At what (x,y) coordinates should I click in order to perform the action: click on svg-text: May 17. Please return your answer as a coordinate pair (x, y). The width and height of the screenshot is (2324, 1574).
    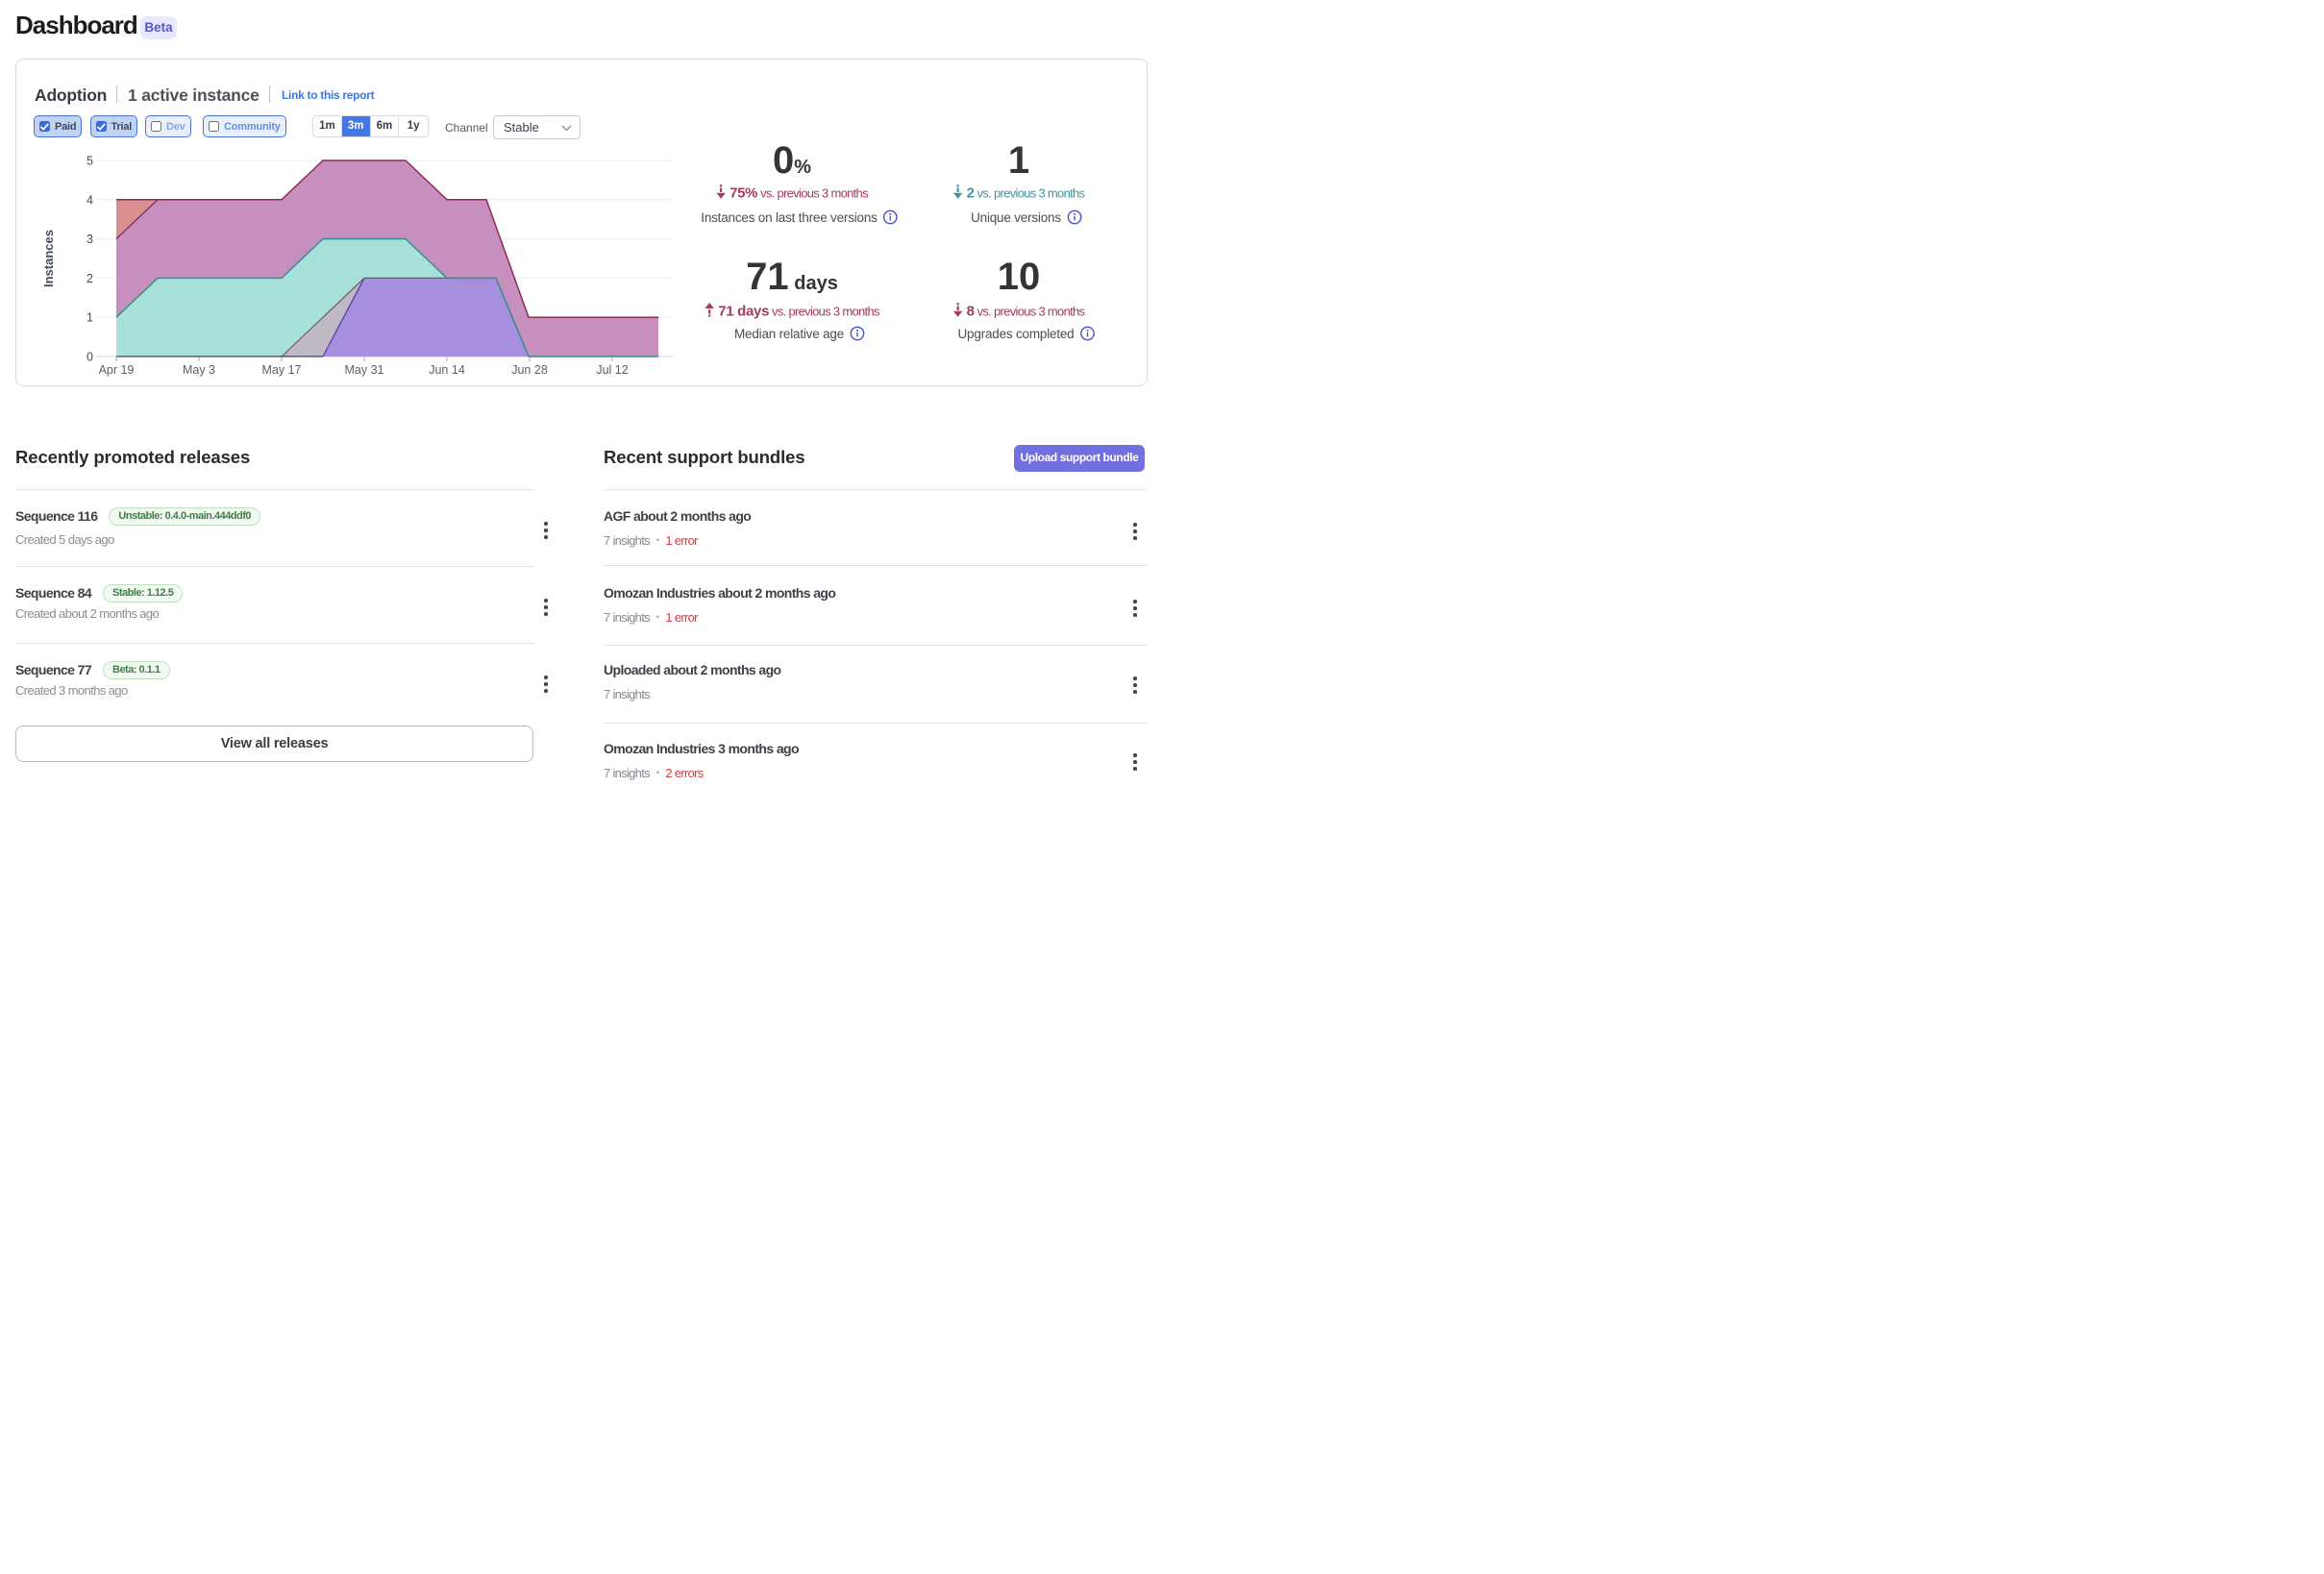
    Looking at the image, I should click on (282, 370).